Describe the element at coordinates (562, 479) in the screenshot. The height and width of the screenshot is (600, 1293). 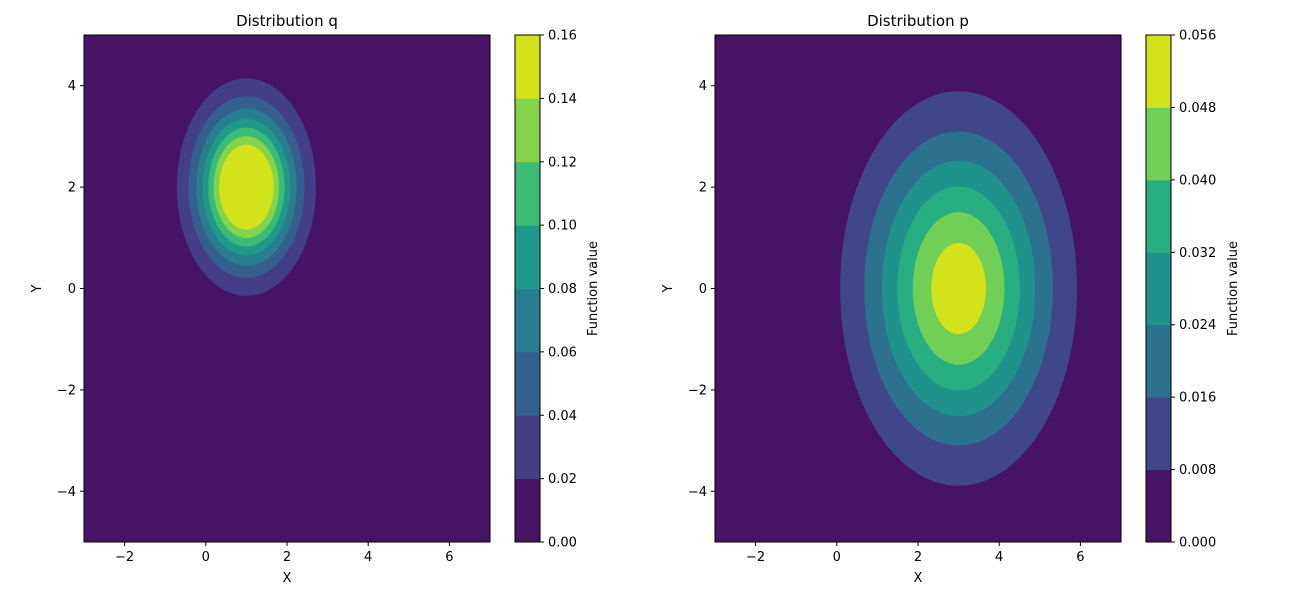
I see `colorbar-tick-label: 0.02` at that location.